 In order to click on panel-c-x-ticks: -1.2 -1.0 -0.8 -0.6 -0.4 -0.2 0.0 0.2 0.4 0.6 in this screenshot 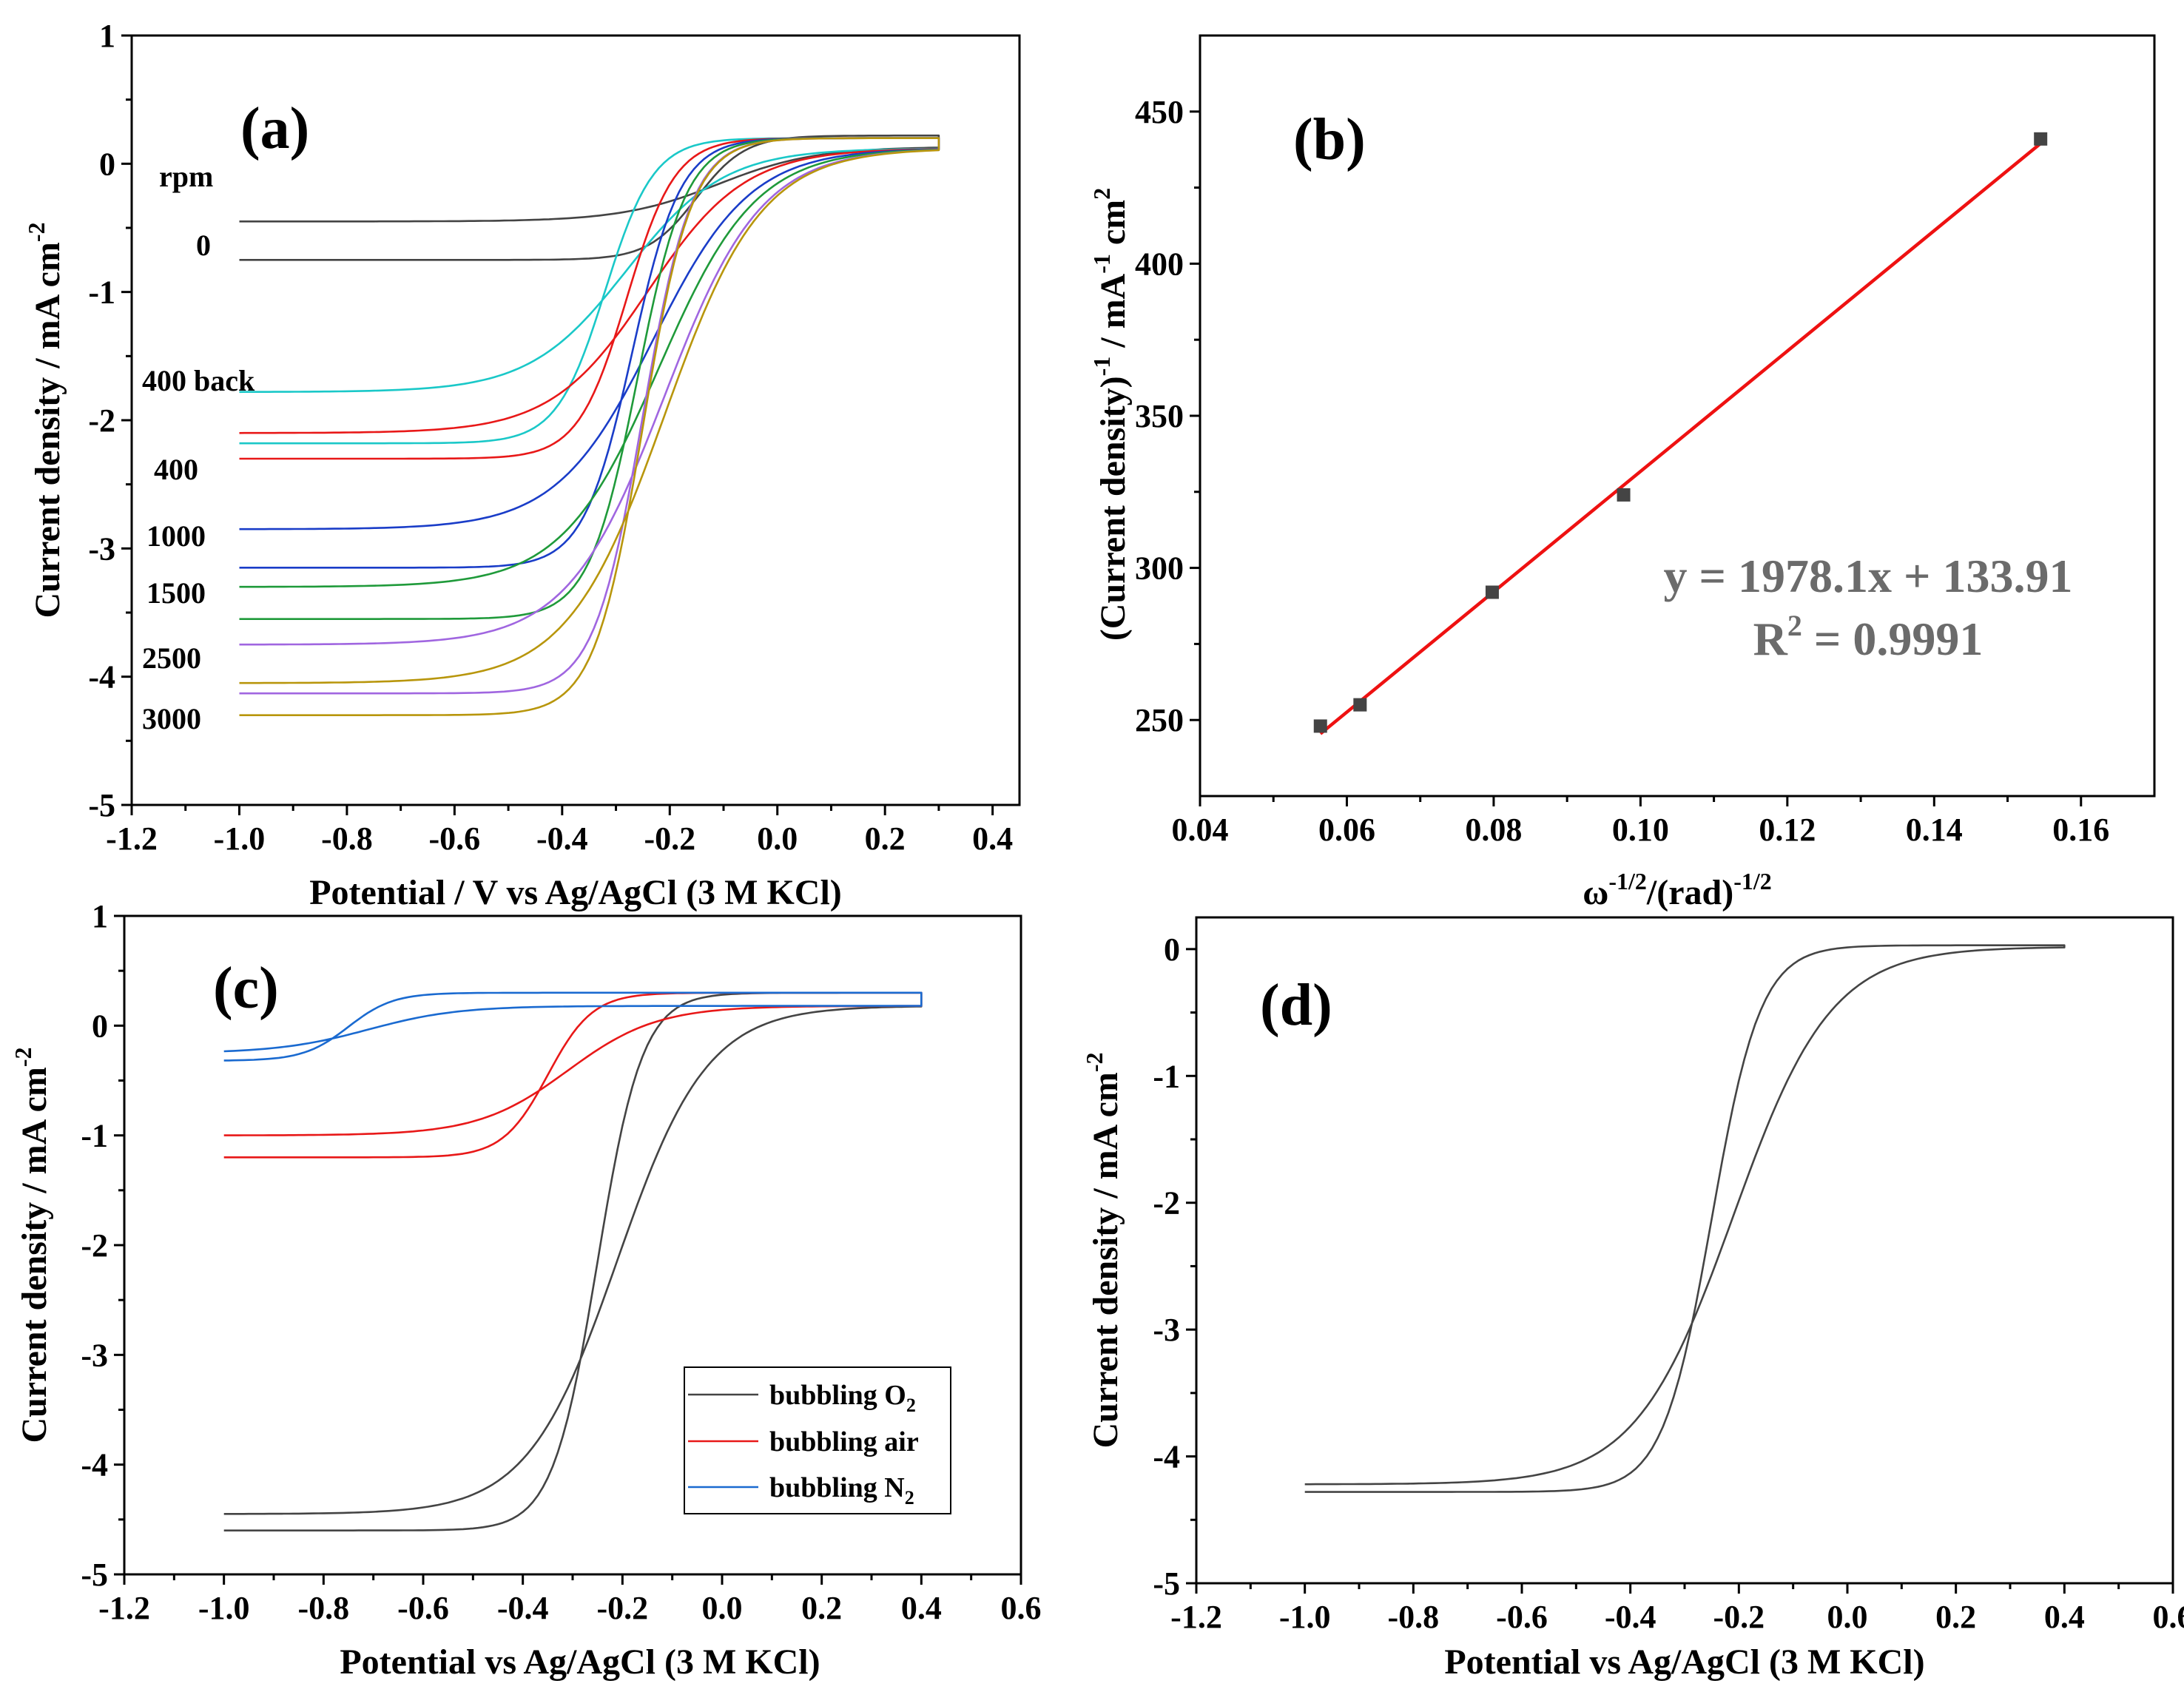, I will do `click(570, 1600)`.